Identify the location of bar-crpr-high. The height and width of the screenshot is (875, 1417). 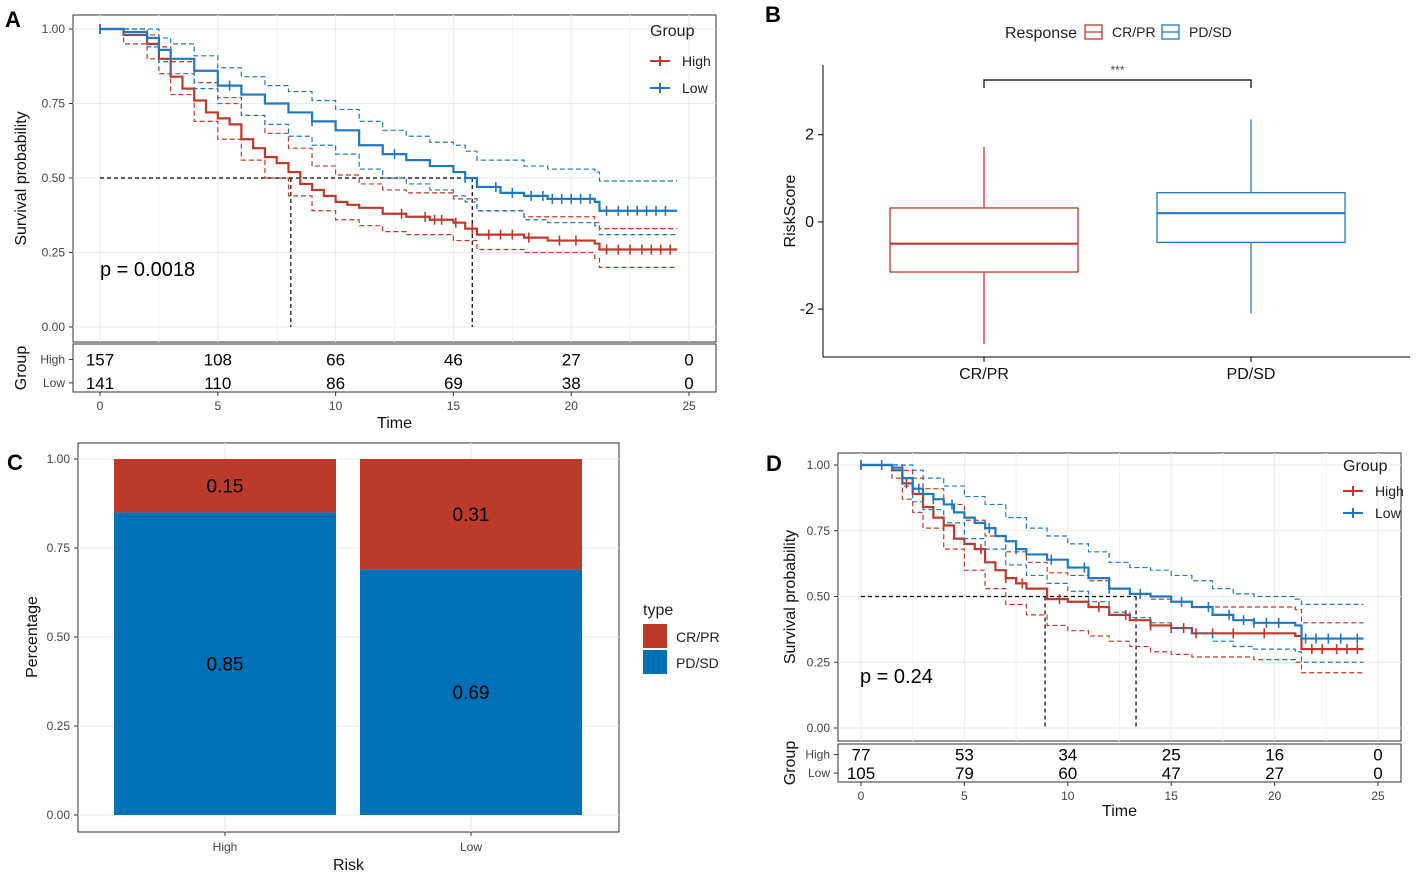
(225, 486).